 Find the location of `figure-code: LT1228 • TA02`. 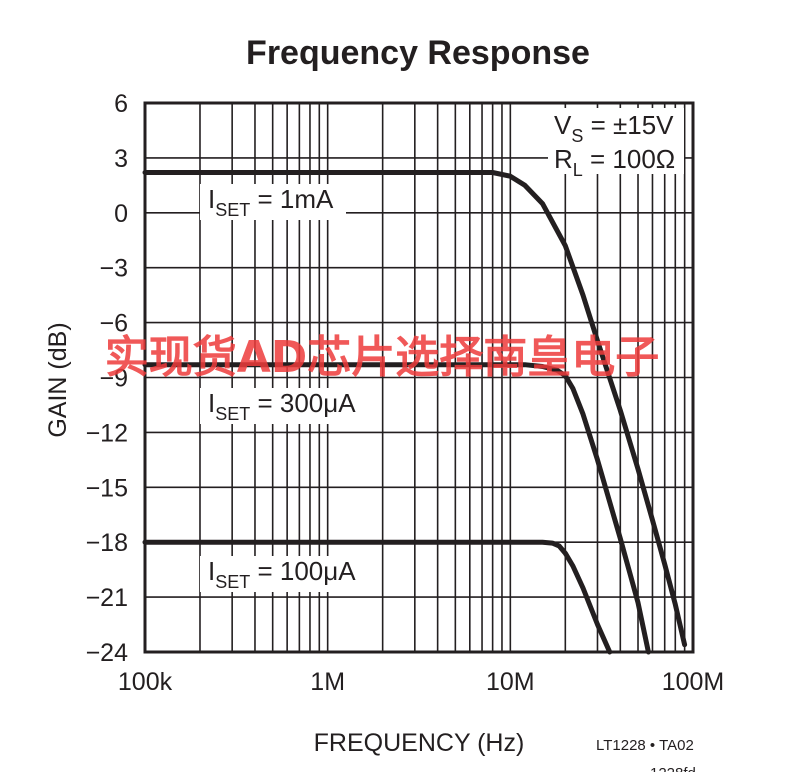

figure-code: LT1228 • TA02 is located at coordinates (645, 745).